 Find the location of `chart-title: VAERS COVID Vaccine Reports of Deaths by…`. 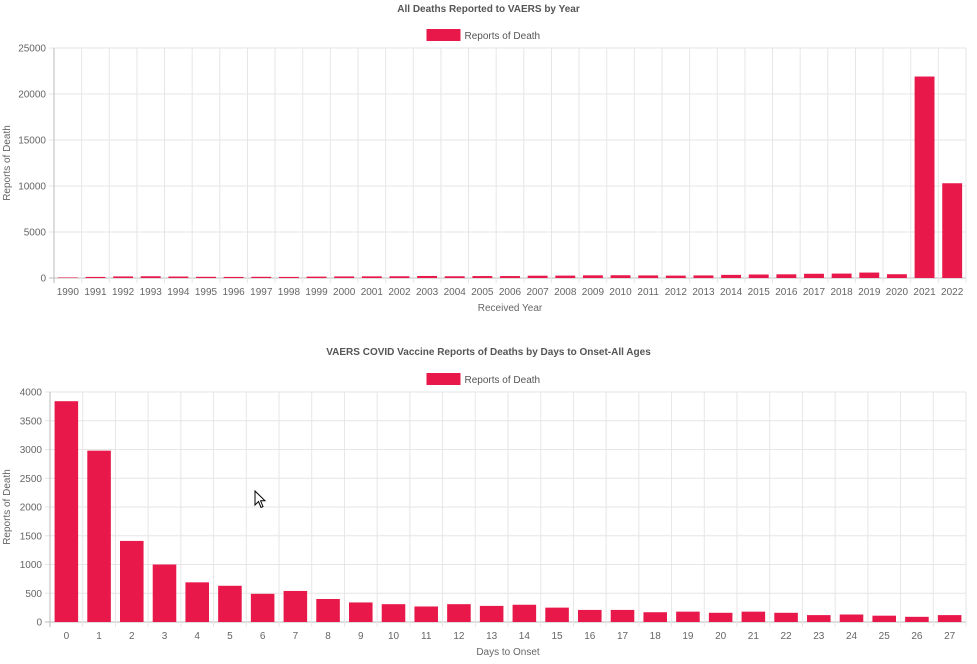

chart-title: VAERS COVID Vaccine Reports of Deaths by… is located at coordinates (488, 352).